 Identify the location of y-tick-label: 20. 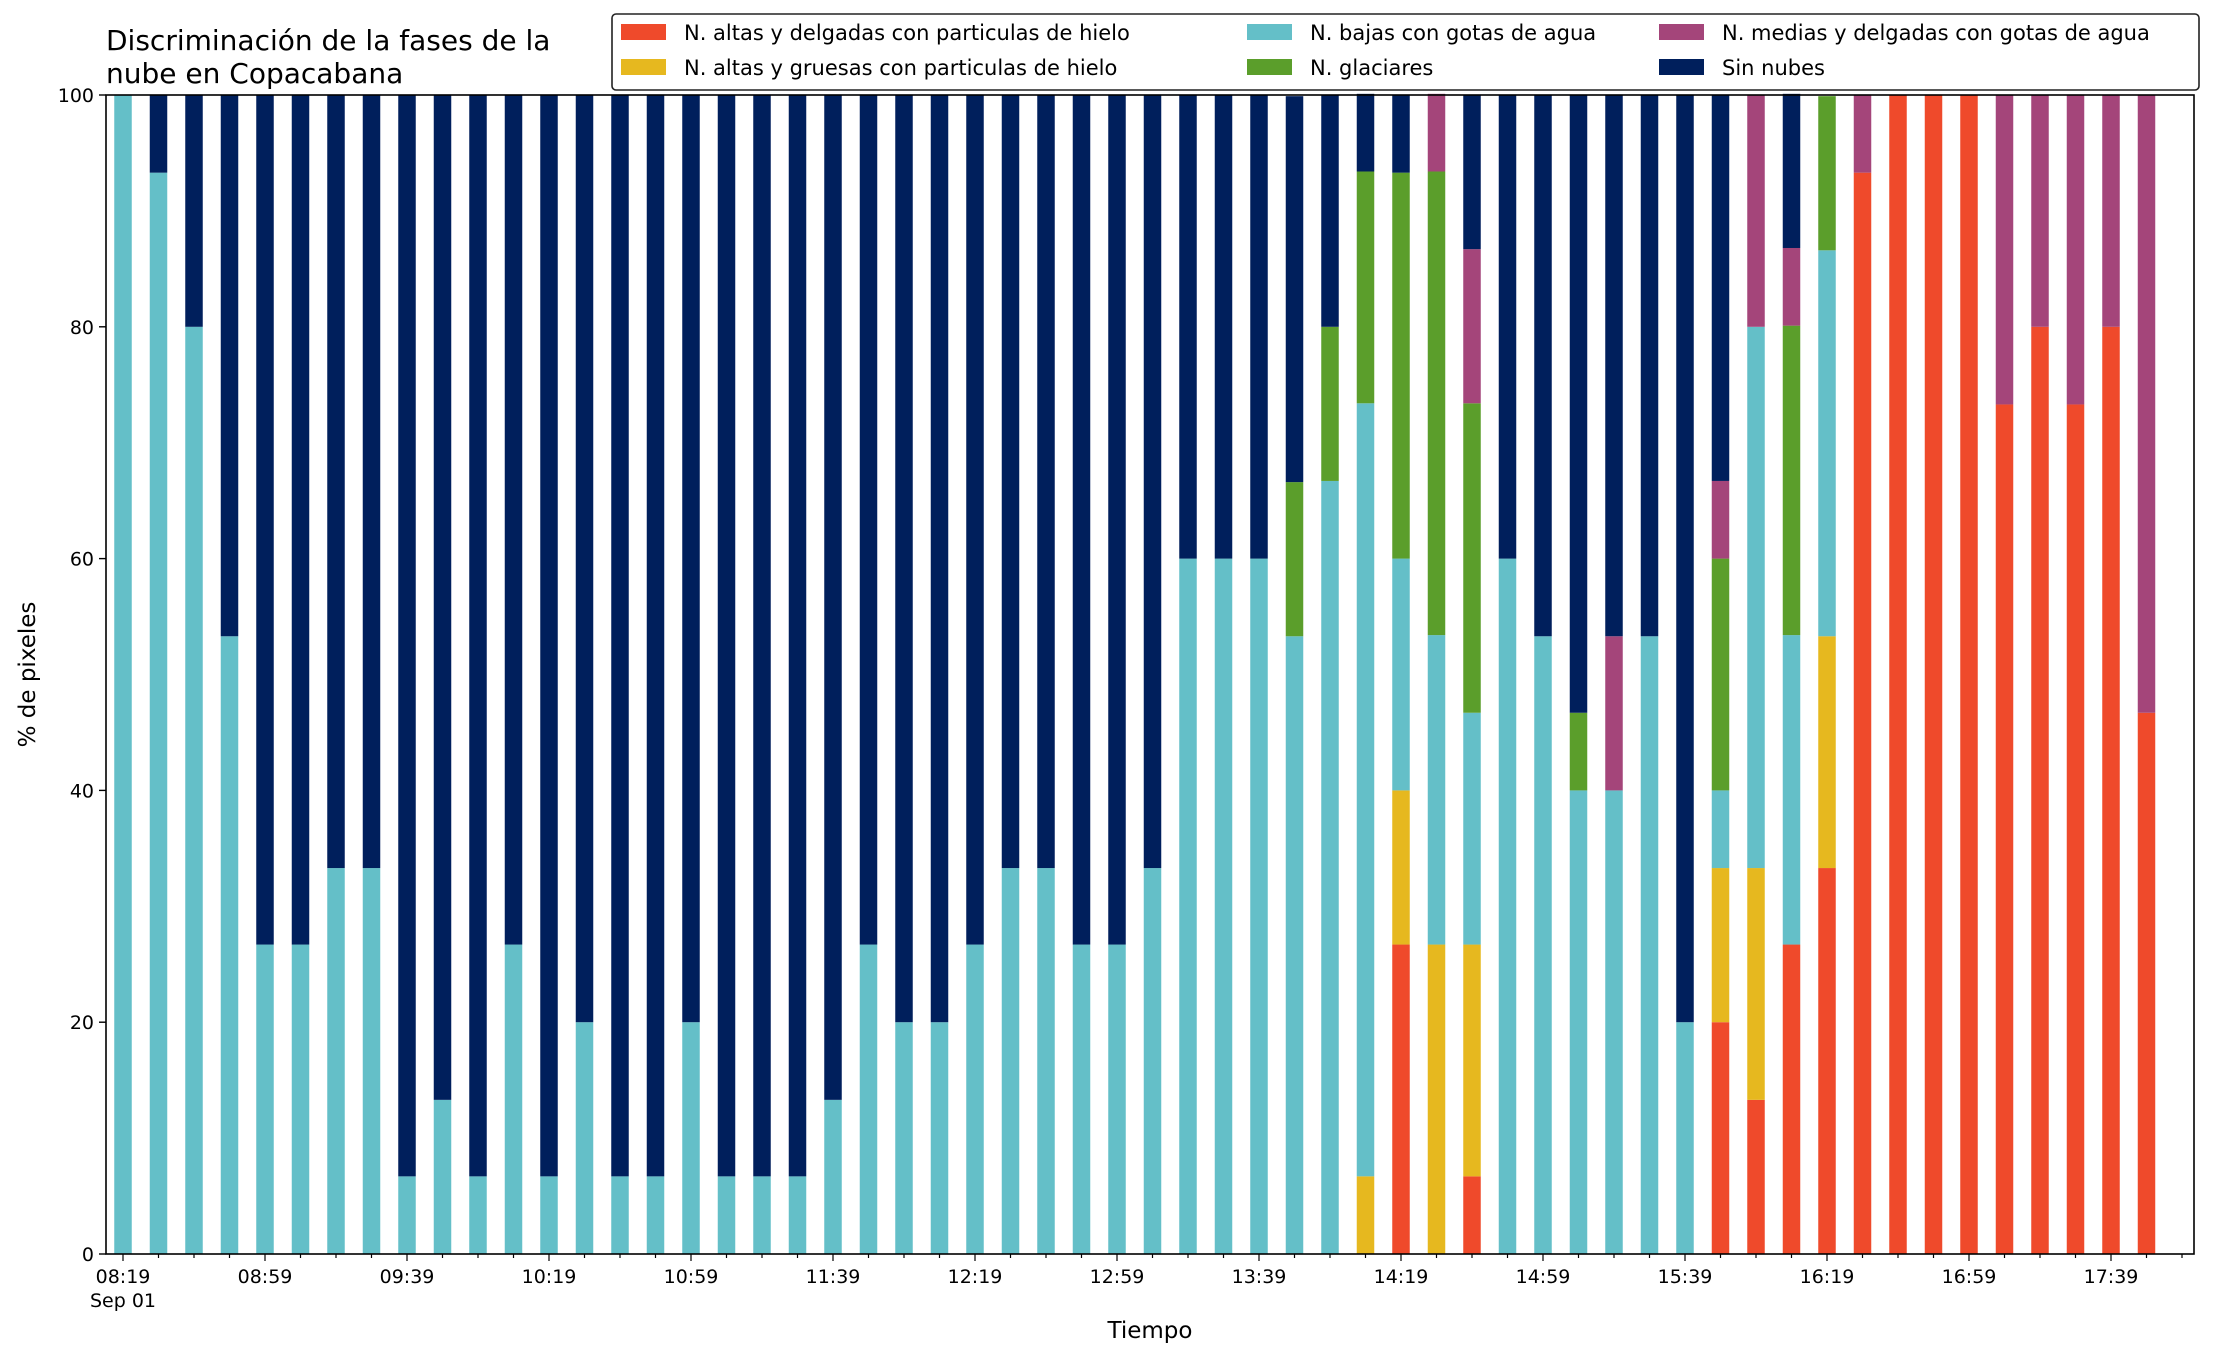
(82, 1023).